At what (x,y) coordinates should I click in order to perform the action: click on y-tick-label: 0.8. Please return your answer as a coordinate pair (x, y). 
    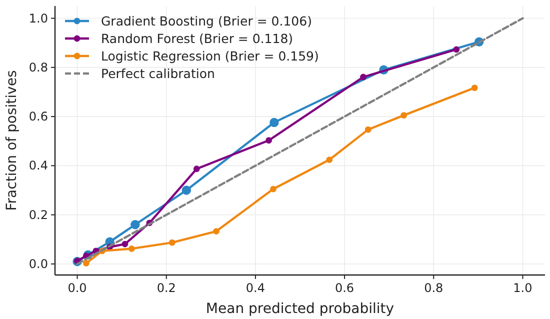
    Looking at the image, I should click on (38, 67).